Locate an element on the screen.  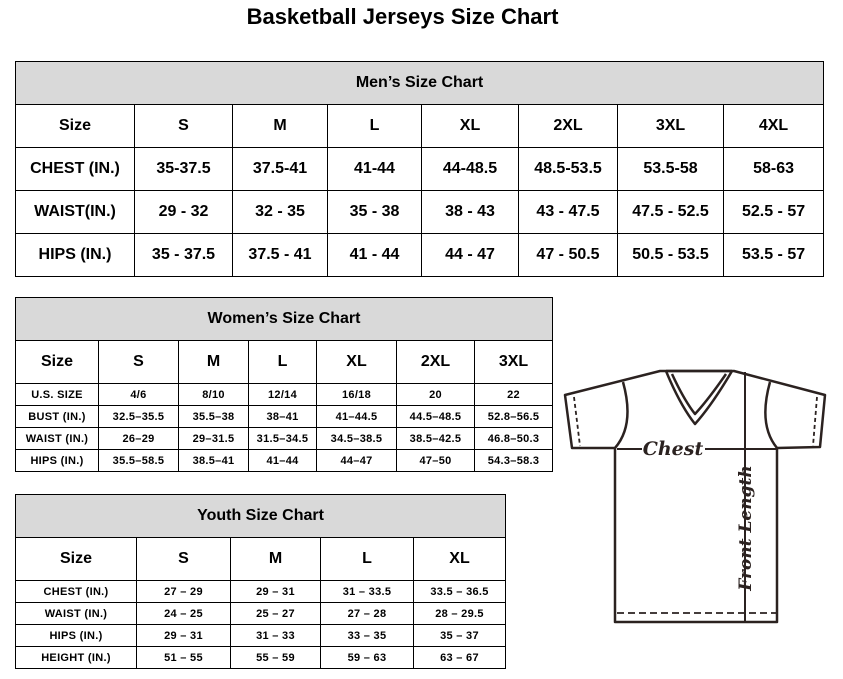
youth-header-cell: L is located at coordinates (367, 559).